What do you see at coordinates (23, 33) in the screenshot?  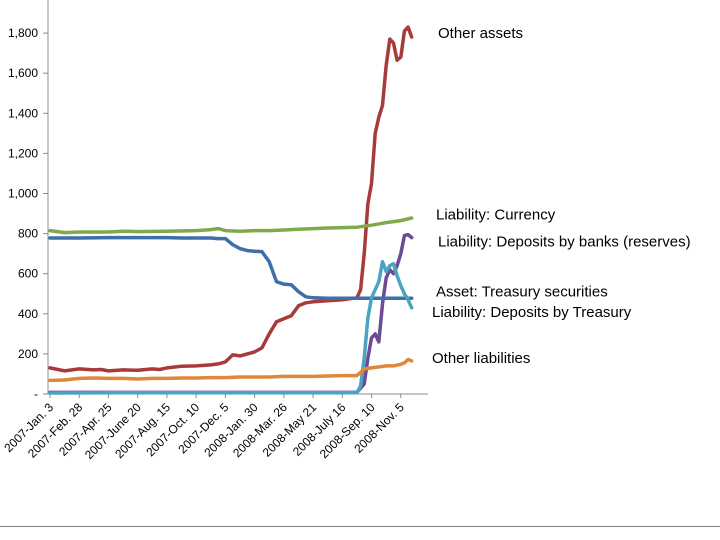 I see `y-tick-label: 1,800` at bounding box center [23, 33].